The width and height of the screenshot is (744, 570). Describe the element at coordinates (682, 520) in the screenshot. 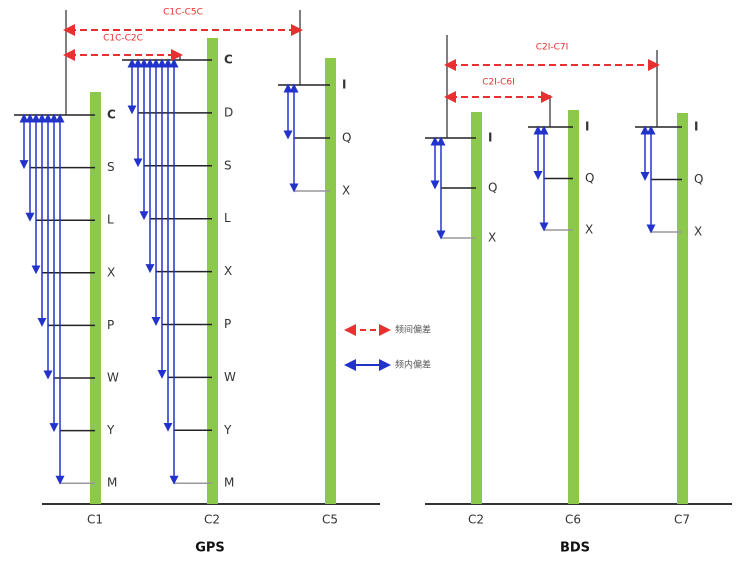

I see `column-label: C7` at that location.